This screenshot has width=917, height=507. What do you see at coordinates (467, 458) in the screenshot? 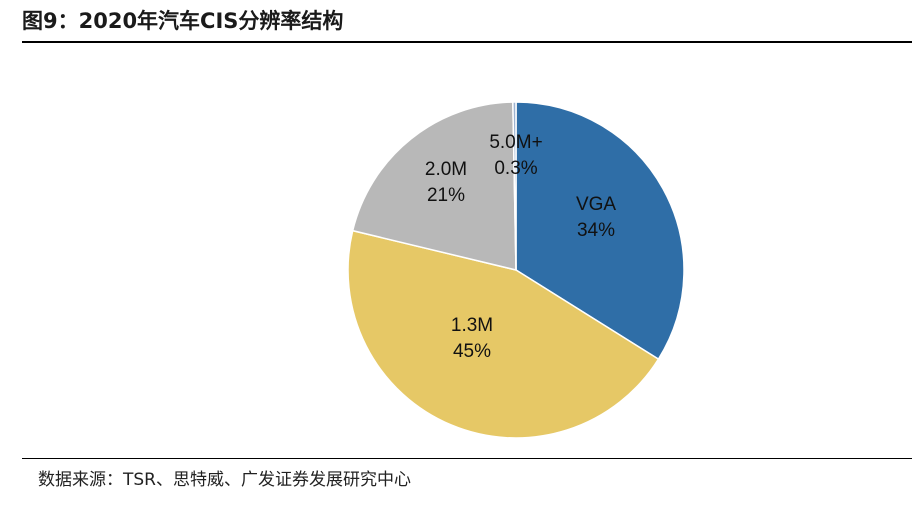
I see `source-divider` at bounding box center [467, 458].